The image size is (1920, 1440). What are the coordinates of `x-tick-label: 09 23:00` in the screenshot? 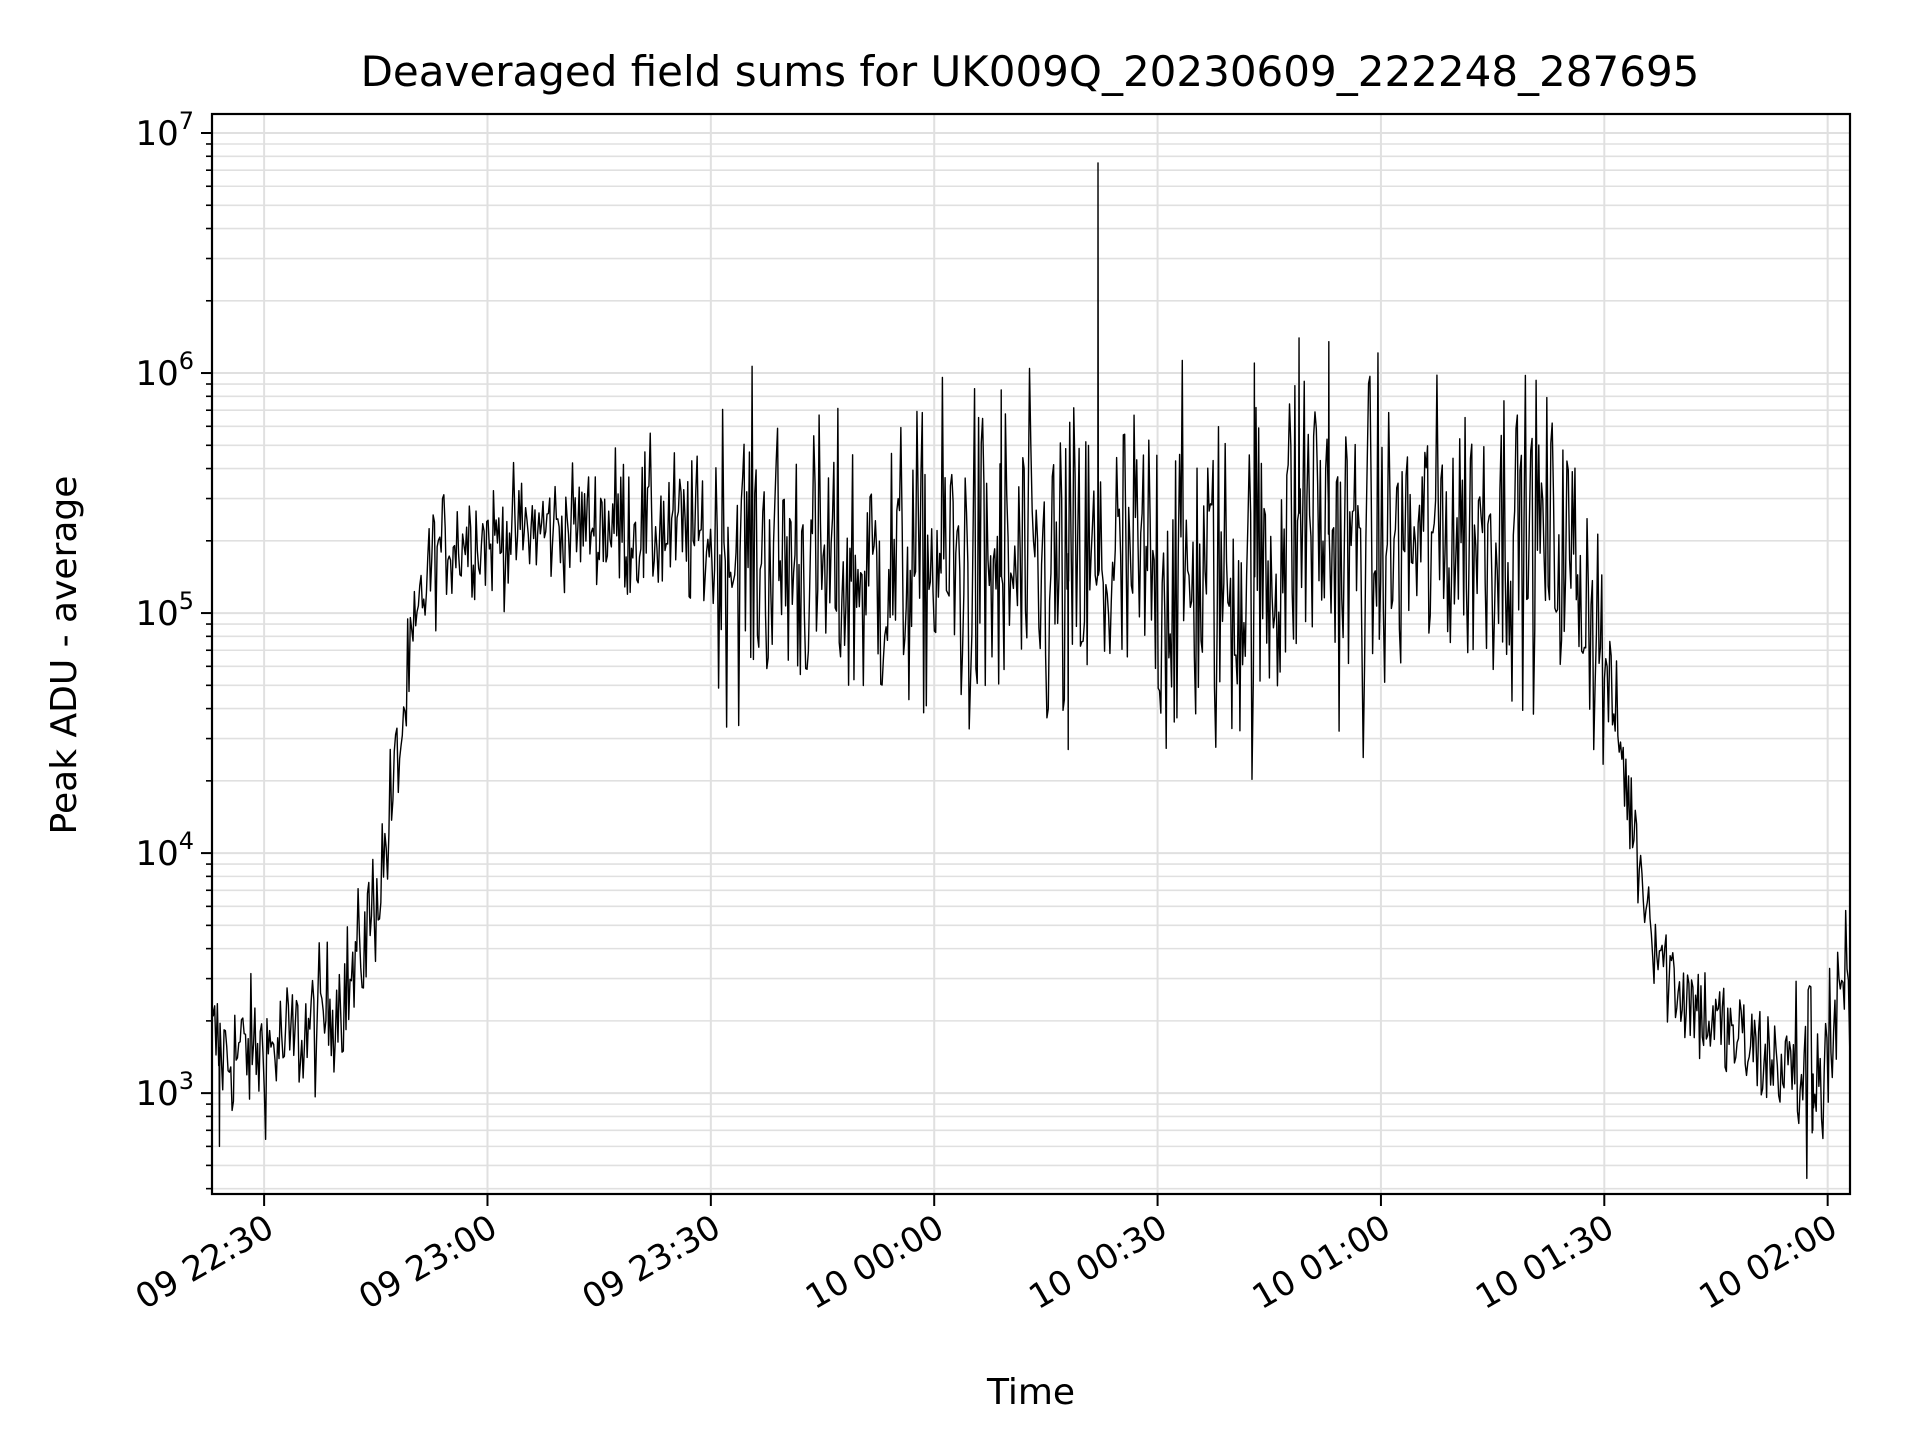 It's located at (428, 1262).